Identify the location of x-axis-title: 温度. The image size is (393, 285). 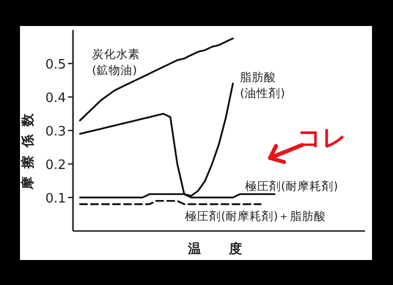
(228, 249).